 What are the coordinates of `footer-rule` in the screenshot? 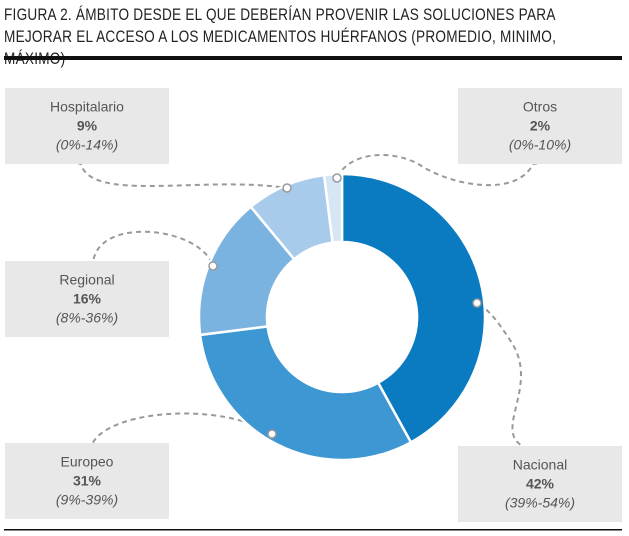 It's located at (313, 530).